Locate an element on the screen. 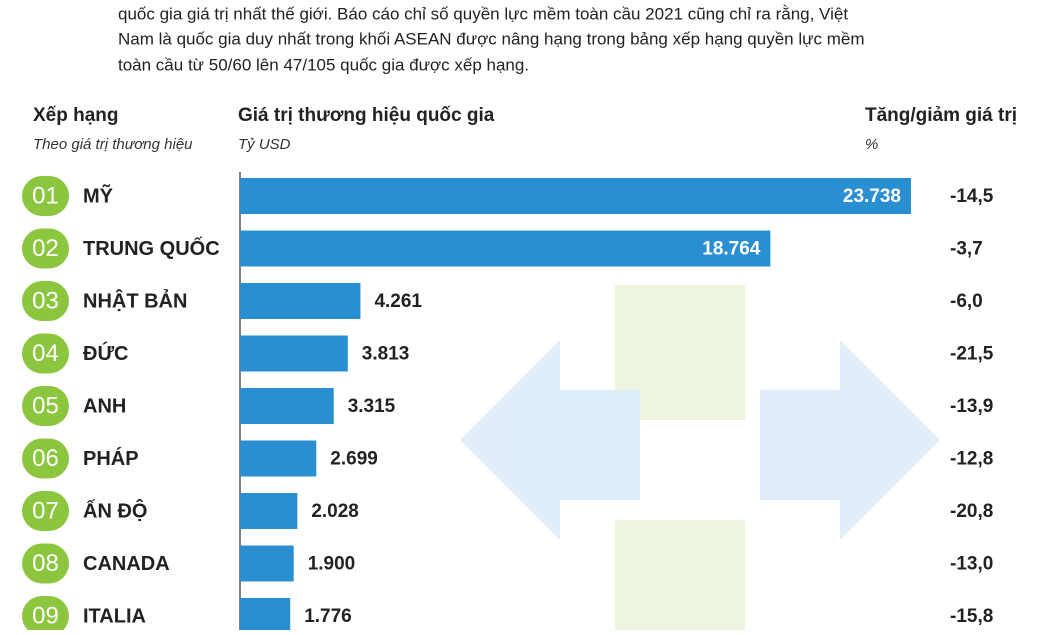 The width and height of the screenshot is (1050, 635). subheader: Theo giá trị thương hiệu is located at coordinates (113, 144).